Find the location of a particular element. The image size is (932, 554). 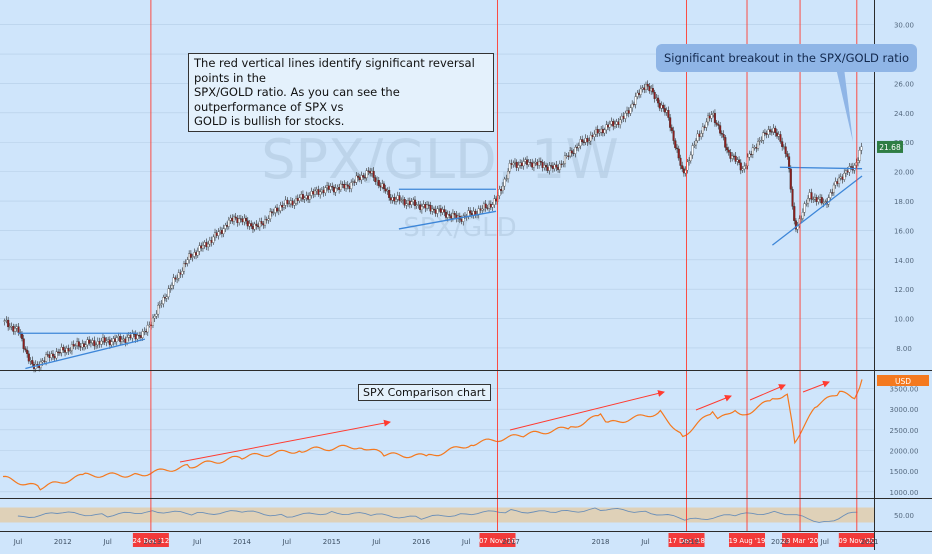

x-tick-label-4: Jul is located at coordinates (197, 542).